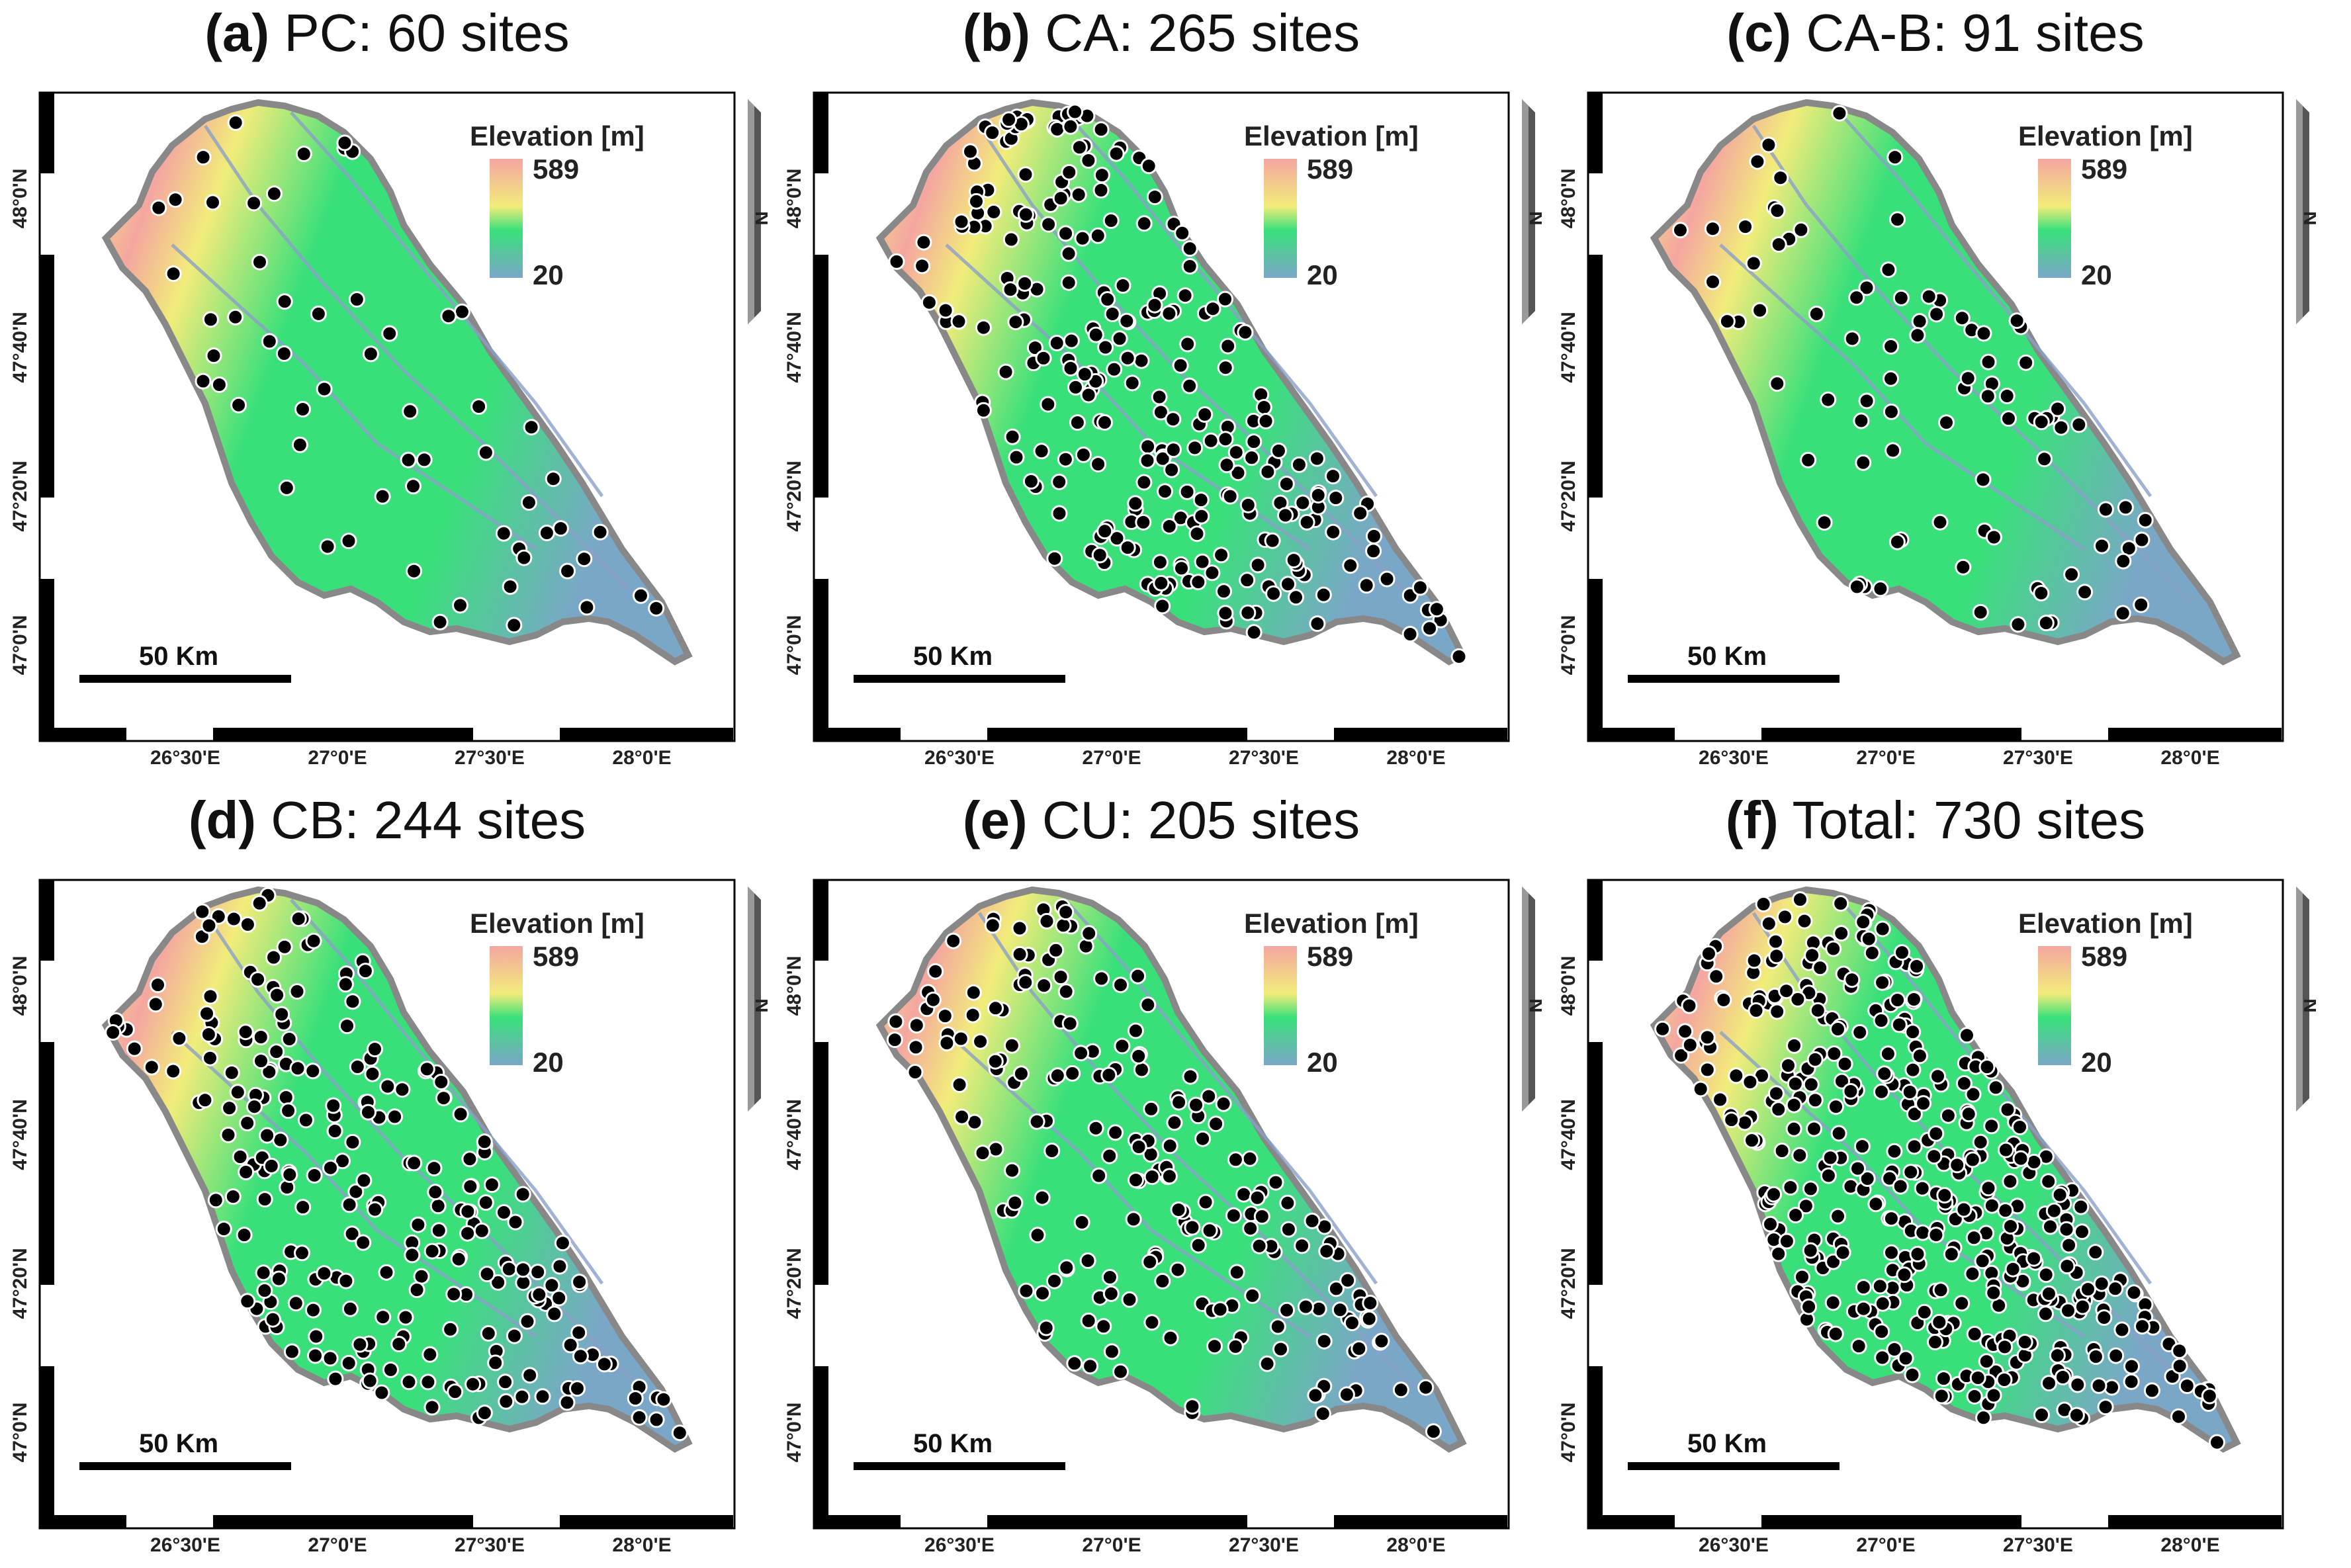 This screenshot has width=2351, height=1568. Describe the element at coordinates (185, 1544) in the screenshot. I see `x-tick-label: 26°30'E` at that location.